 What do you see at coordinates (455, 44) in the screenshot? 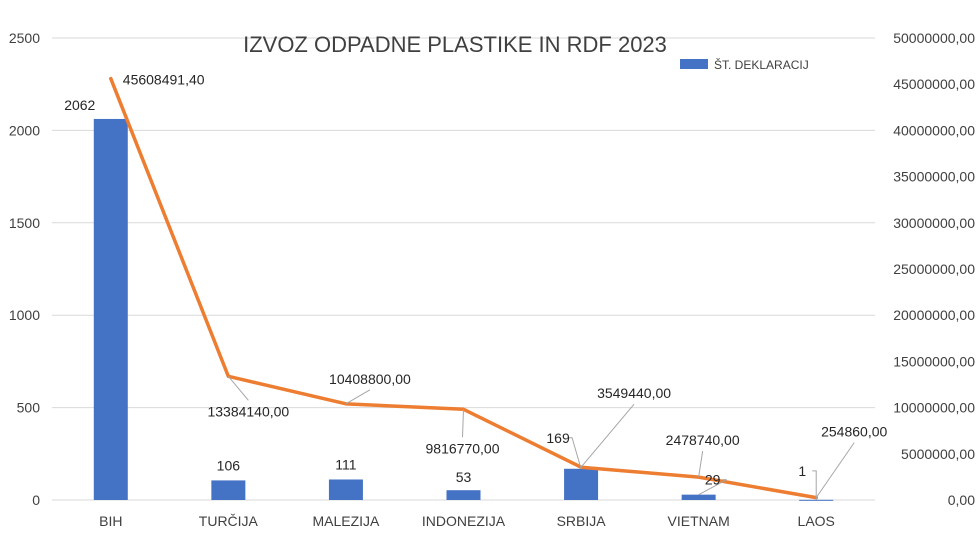
I see `chart-title: IZVOZ ODPADNE PLASTIKE IN RDF 2023` at bounding box center [455, 44].